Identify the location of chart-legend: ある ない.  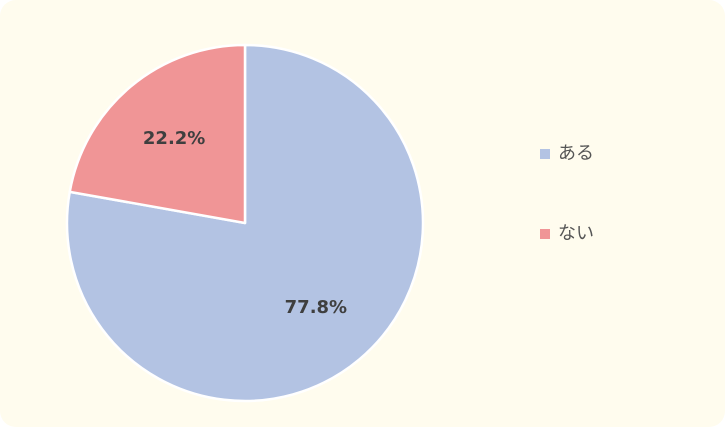
(567, 220).